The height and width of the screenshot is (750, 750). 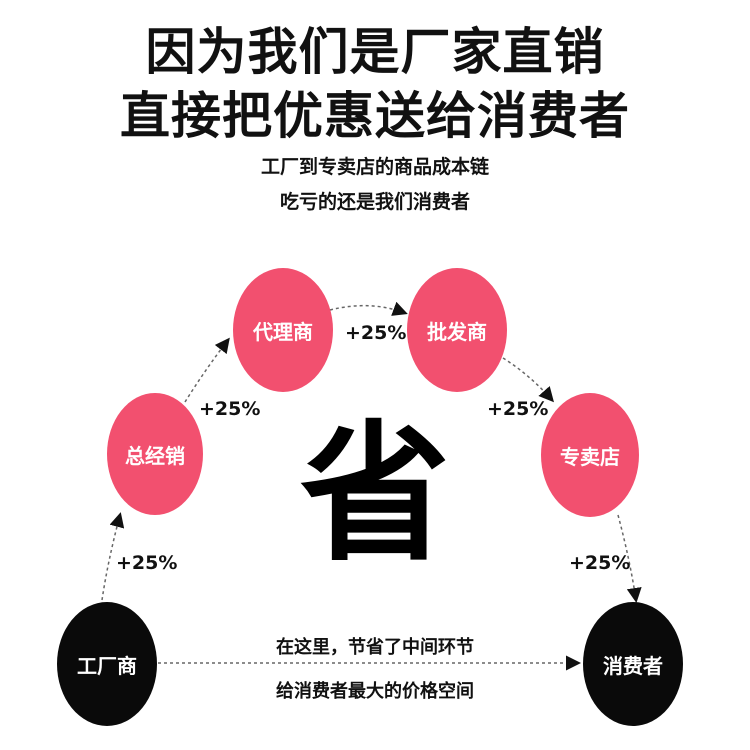 What do you see at coordinates (375, 495) in the screenshot?
I see `center-character: 省` at bounding box center [375, 495].